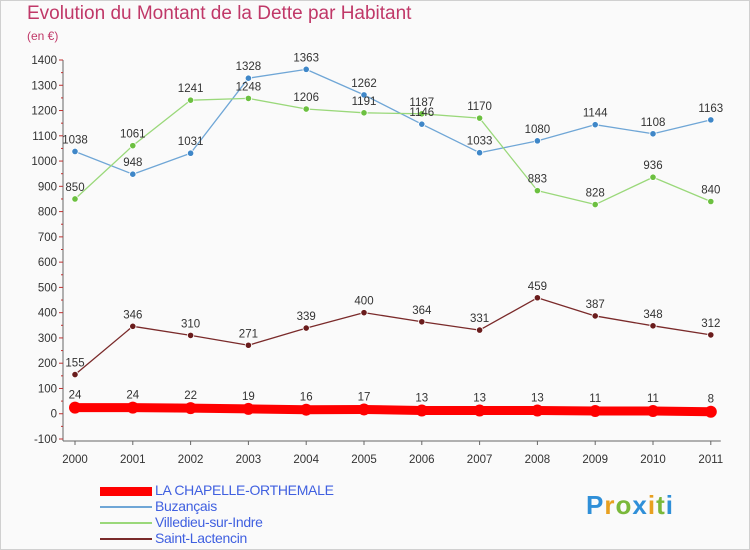 The height and width of the screenshot is (550, 750). Describe the element at coordinates (364, 397) in the screenshot. I see `data-label: 17` at that location.